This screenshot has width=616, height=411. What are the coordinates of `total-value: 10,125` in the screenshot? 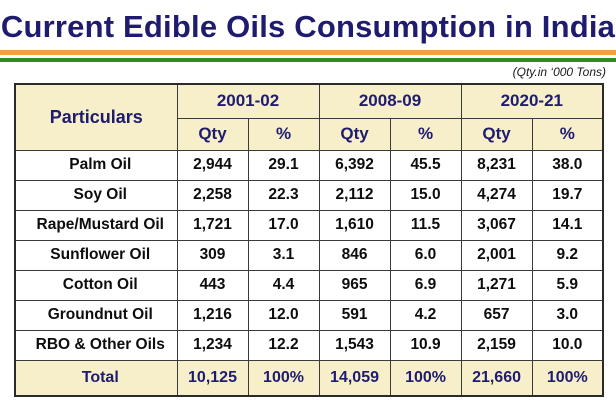 It's located at (212, 378).